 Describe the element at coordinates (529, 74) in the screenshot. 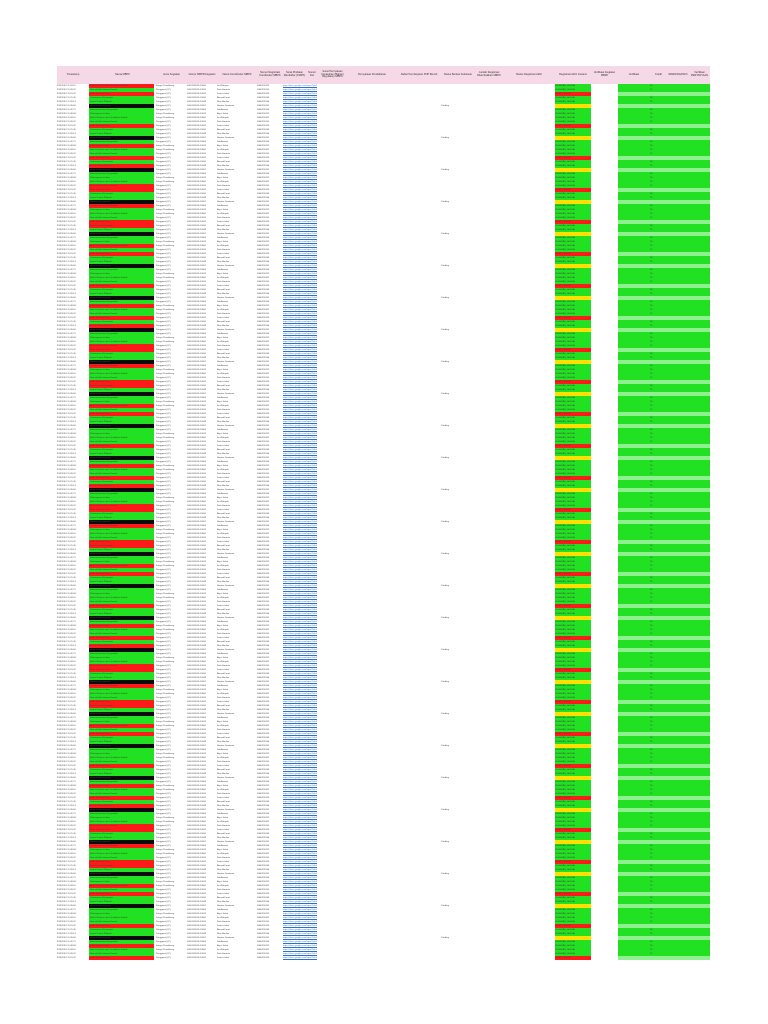

I see `column-header: Status Registrasi Akhir` at that location.